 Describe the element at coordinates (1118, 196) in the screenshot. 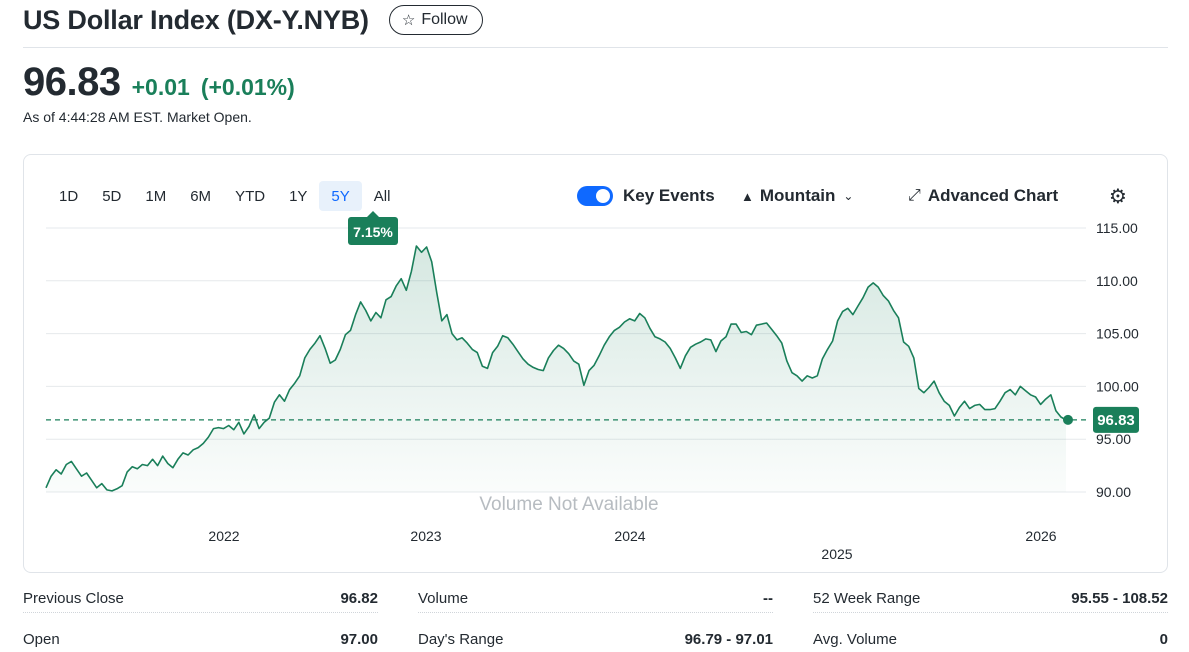

I see `gear-icon: ⚙` at that location.